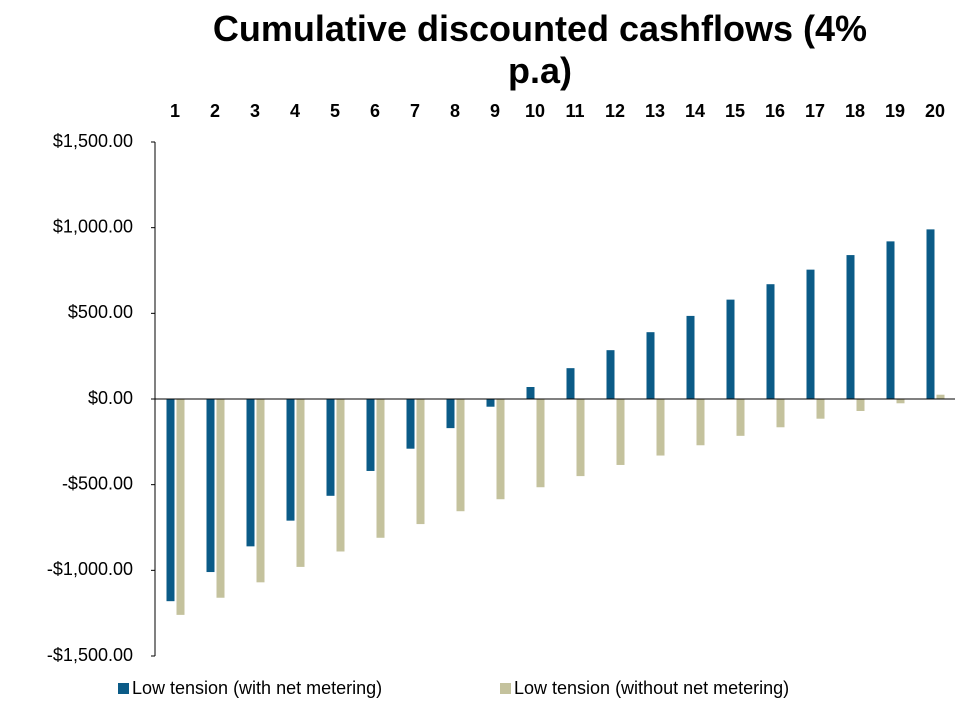 This screenshot has height=728, width=967. I want to click on y-tick-label: -$500.00, so click(97, 483).